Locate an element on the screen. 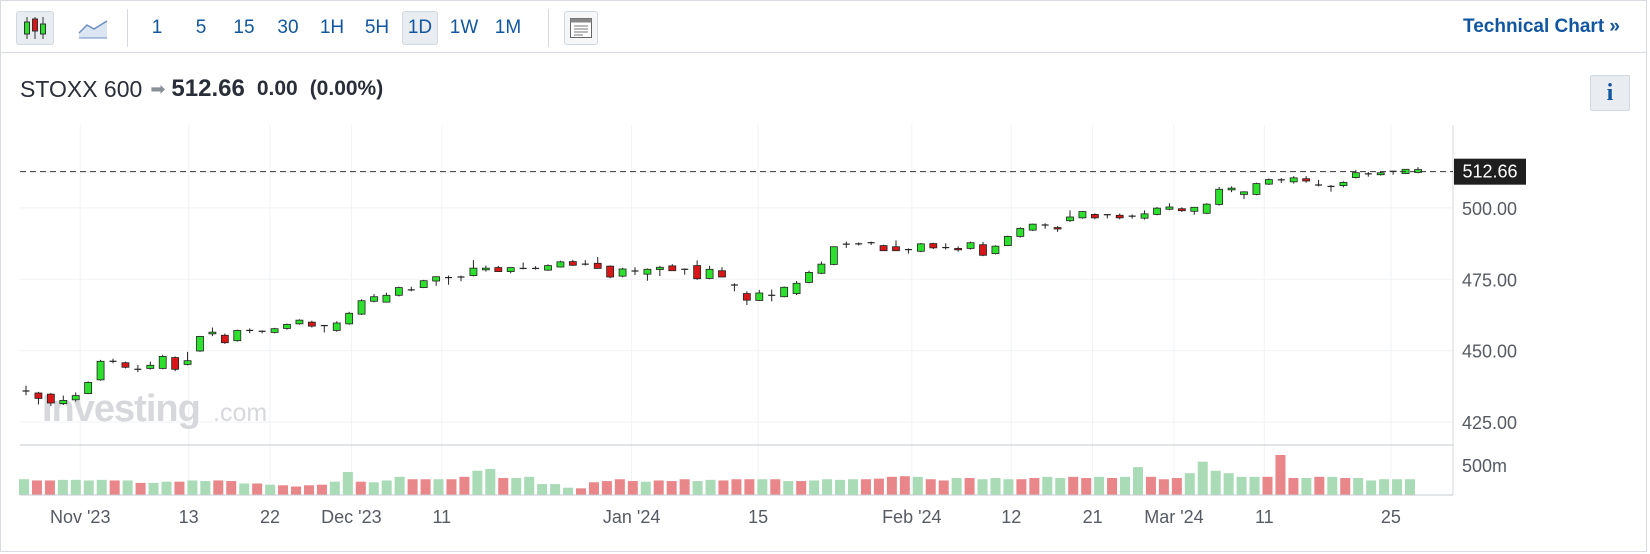  interval-5min-button: 5 is located at coordinates (201, 27).